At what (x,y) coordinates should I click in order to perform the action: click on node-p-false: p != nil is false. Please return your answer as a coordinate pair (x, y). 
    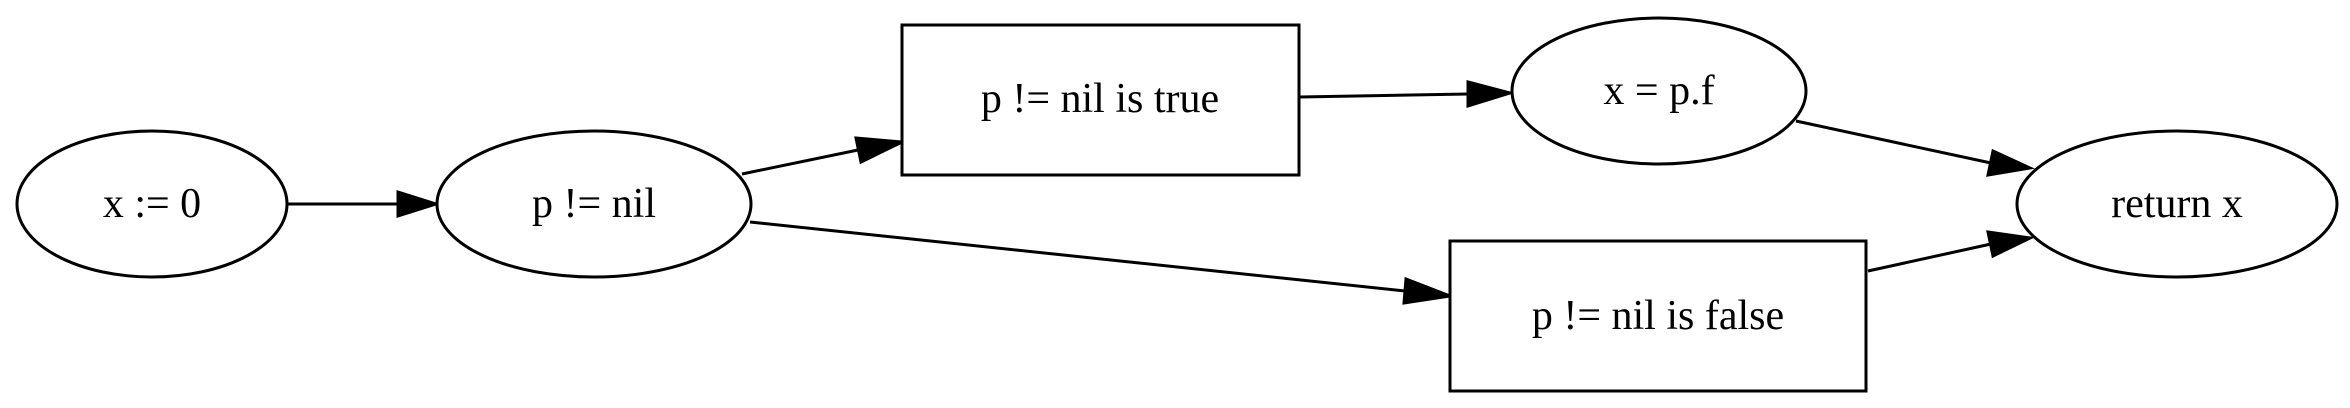
    Looking at the image, I should click on (1658, 316).